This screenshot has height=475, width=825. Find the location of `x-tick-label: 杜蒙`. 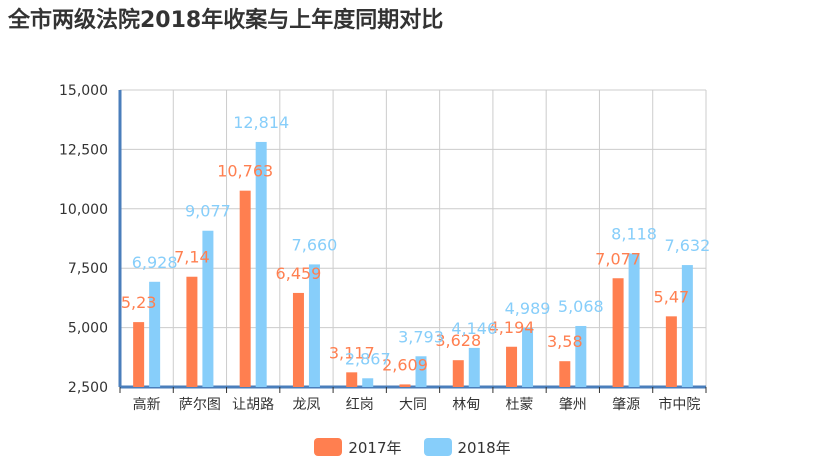

x-tick-label: 杜蒙 is located at coordinates (520, 405).